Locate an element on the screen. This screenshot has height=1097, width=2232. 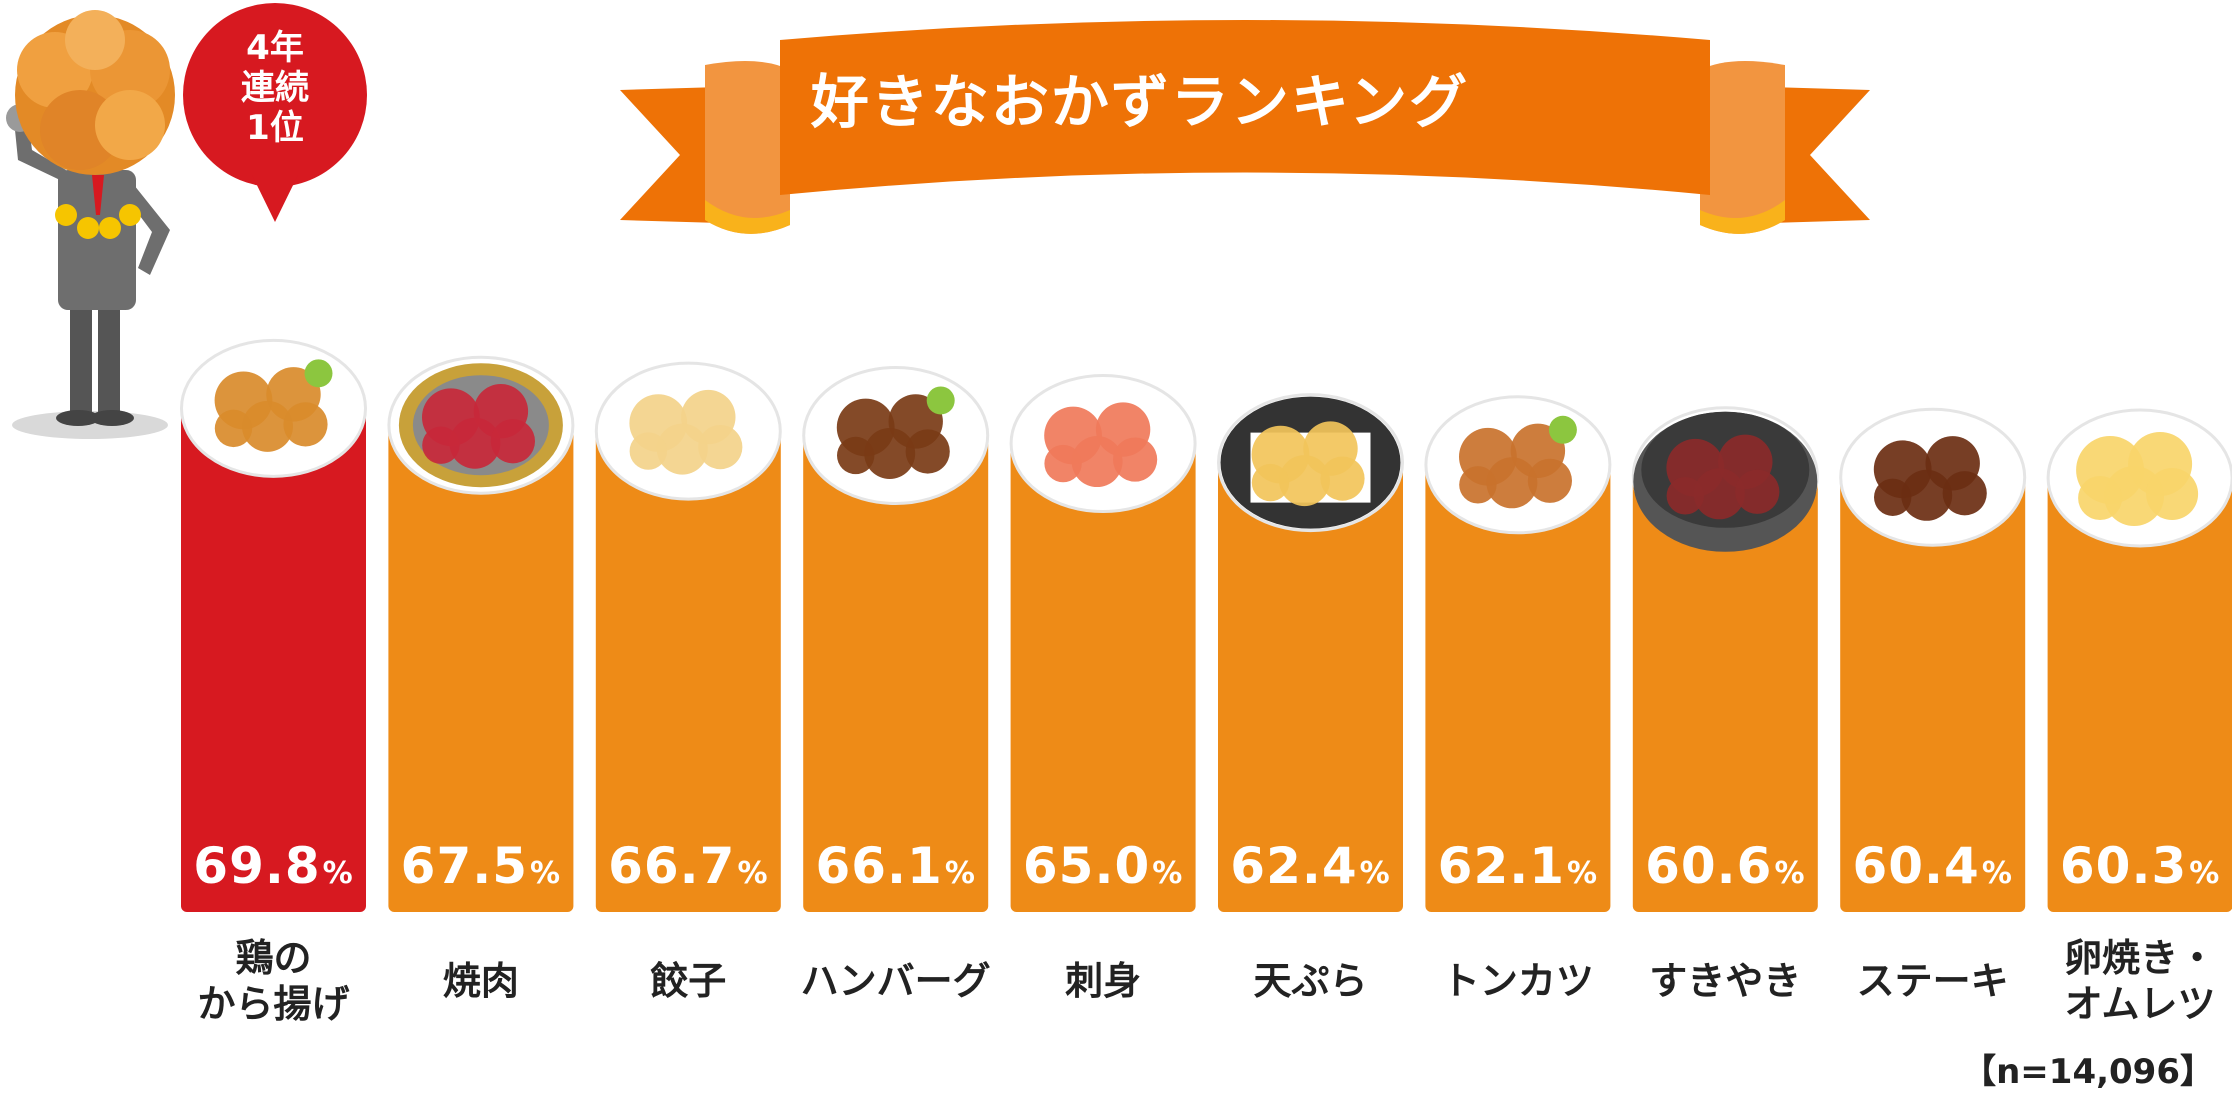
value-label: 67.5% is located at coordinates (480, 866).